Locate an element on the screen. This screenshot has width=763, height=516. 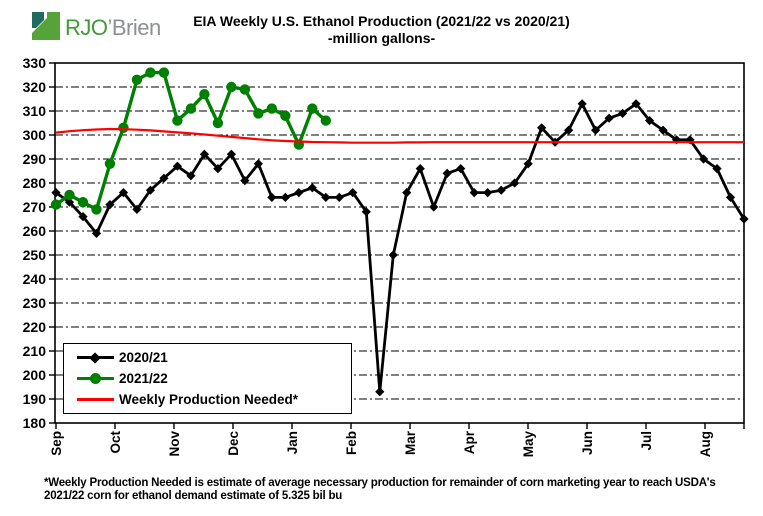
series-weekly-production-needed- is located at coordinates (399, 135).